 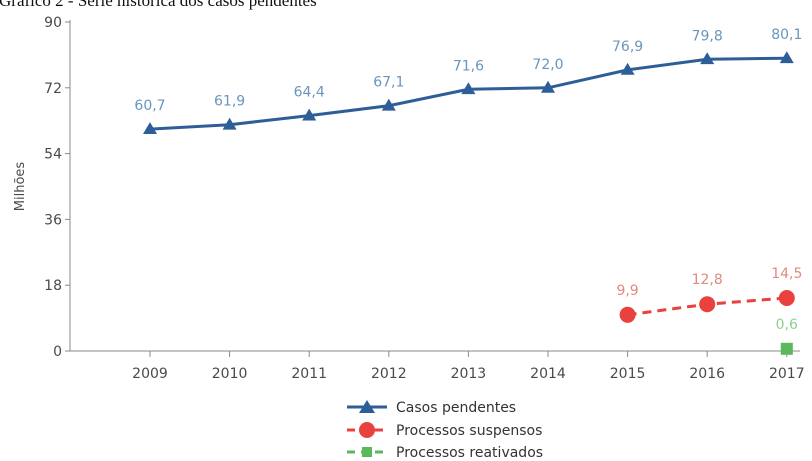 What do you see at coordinates (707, 374) in the screenshot?
I see `x-tick-label: 2016` at bounding box center [707, 374].